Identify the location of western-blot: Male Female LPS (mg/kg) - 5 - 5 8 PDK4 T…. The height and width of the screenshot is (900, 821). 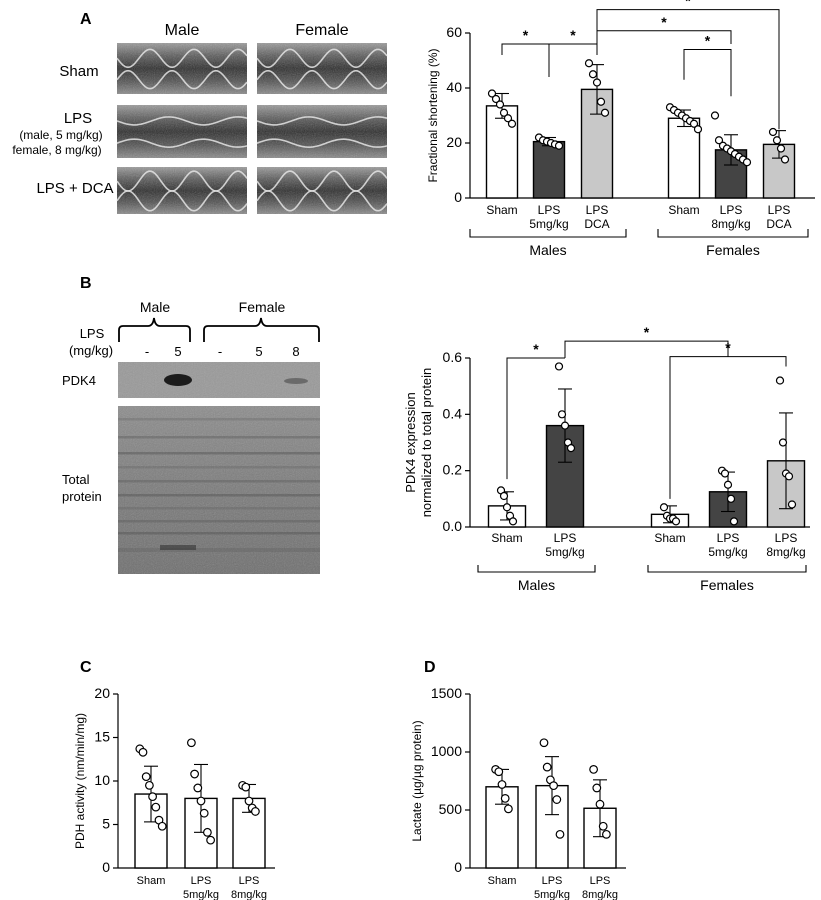
(191, 436).